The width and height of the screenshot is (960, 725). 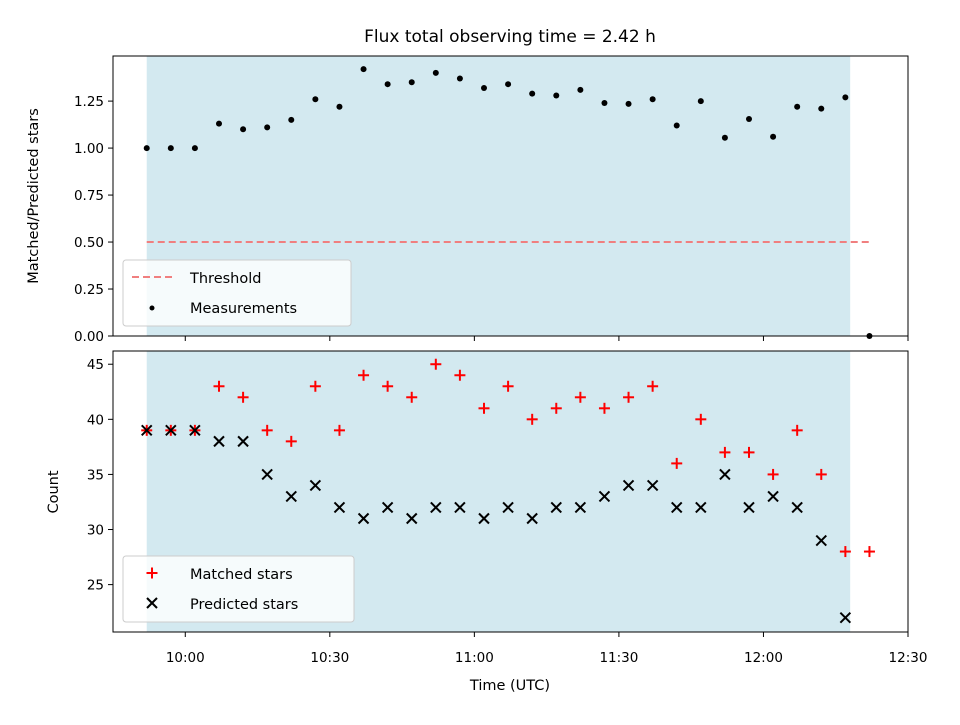 What do you see at coordinates (95, 475) in the screenshot?
I see `bottom-y-tick-label: 35` at bounding box center [95, 475].